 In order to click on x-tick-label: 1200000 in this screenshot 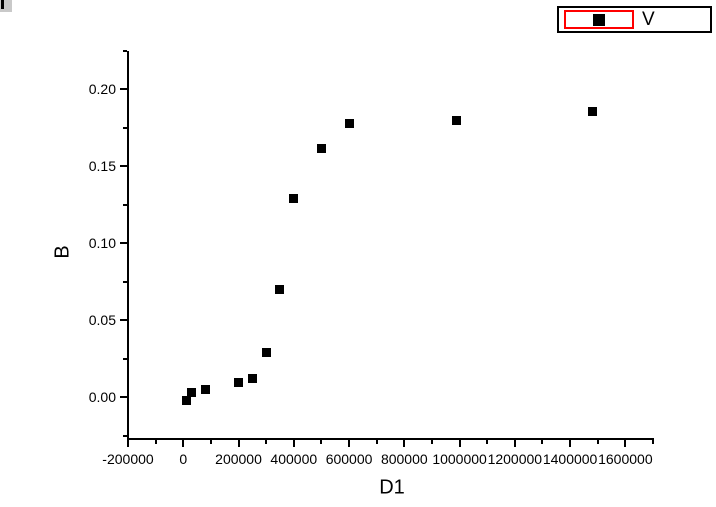, I will do `click(515, 459)`.